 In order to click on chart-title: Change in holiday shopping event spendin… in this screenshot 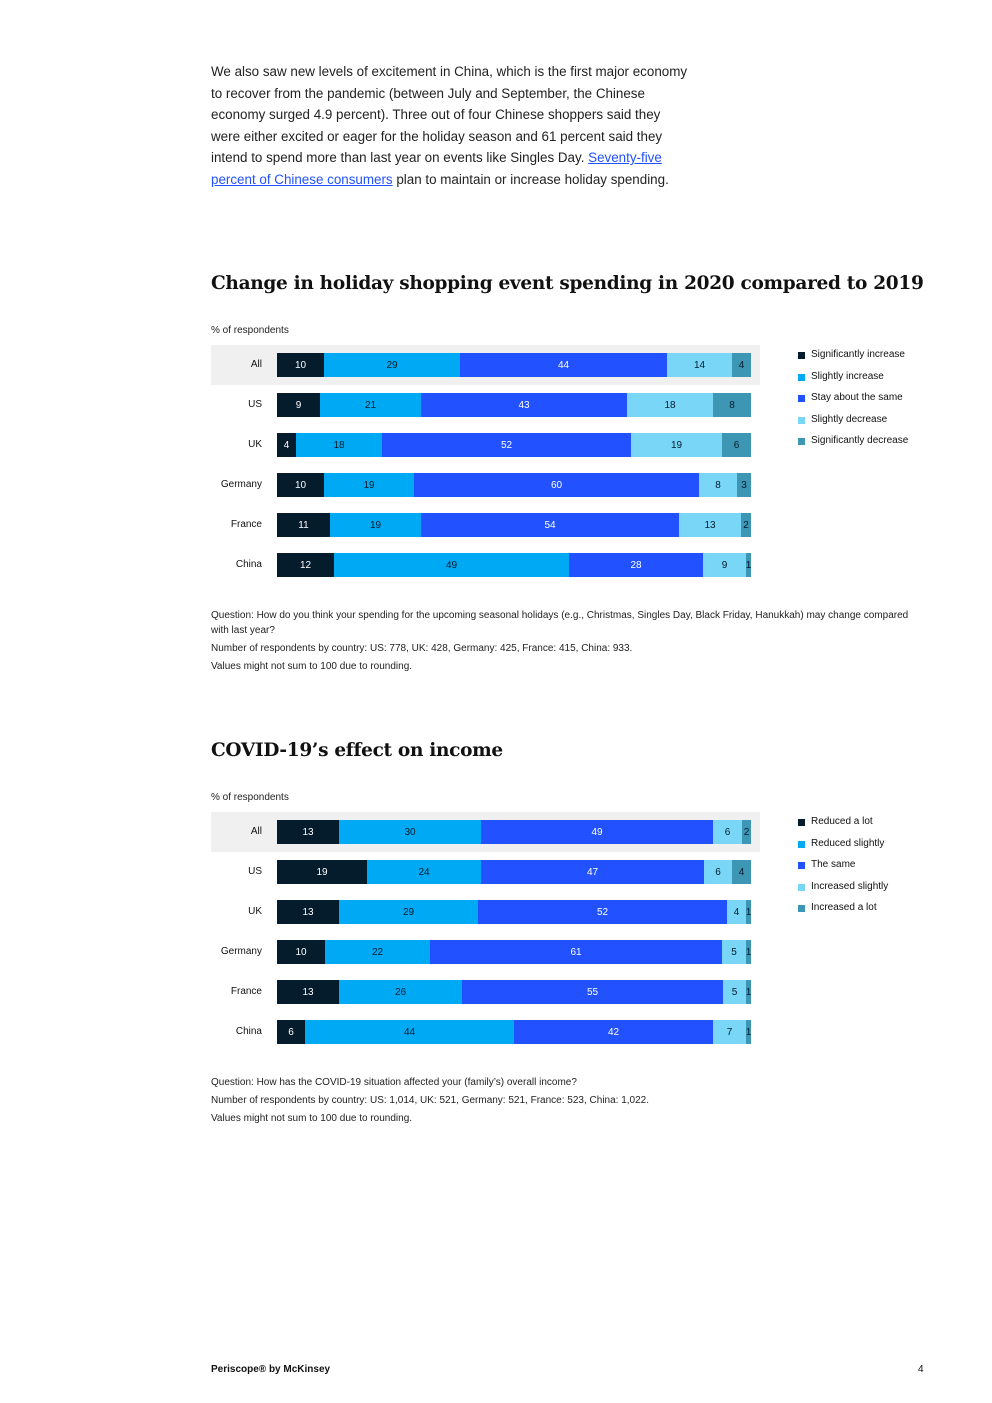, I will do `click(567, 283)`.